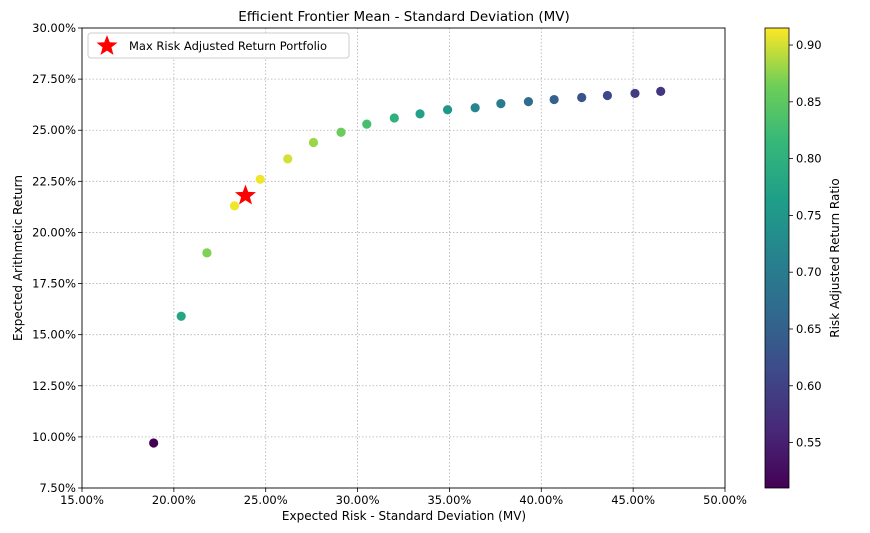  Describe the element at coordinates (809, 443) in the screenshot. I see `colorbar-tick-label: 0.55` at that location.